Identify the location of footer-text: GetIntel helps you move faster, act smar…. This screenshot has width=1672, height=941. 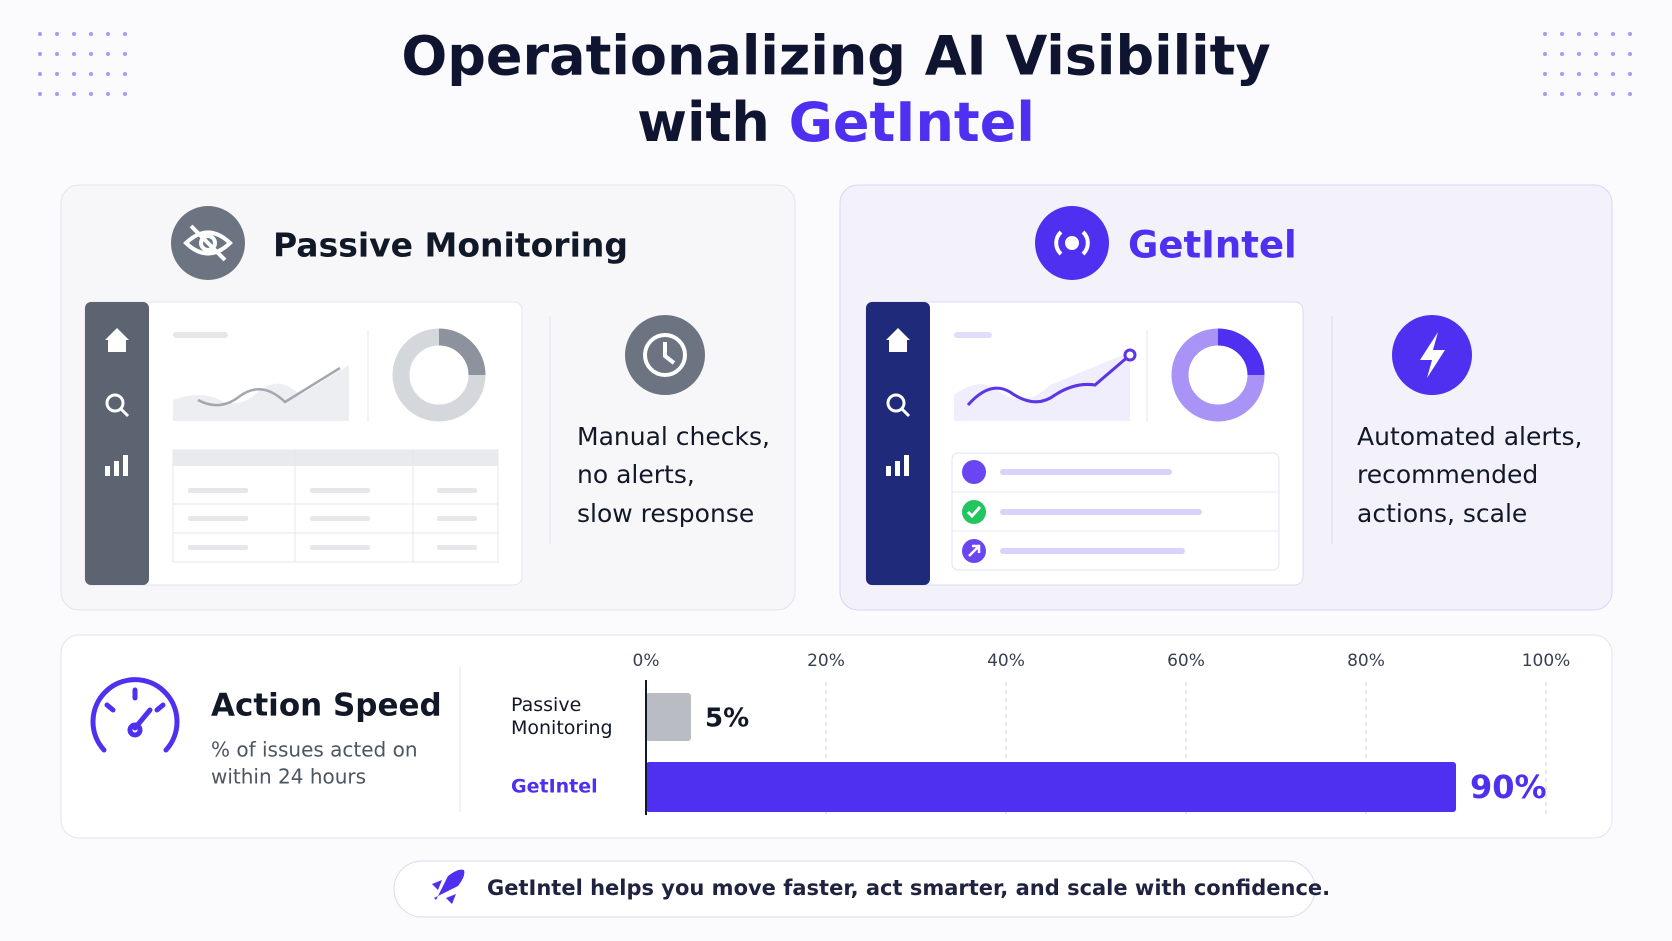
(908, 888).